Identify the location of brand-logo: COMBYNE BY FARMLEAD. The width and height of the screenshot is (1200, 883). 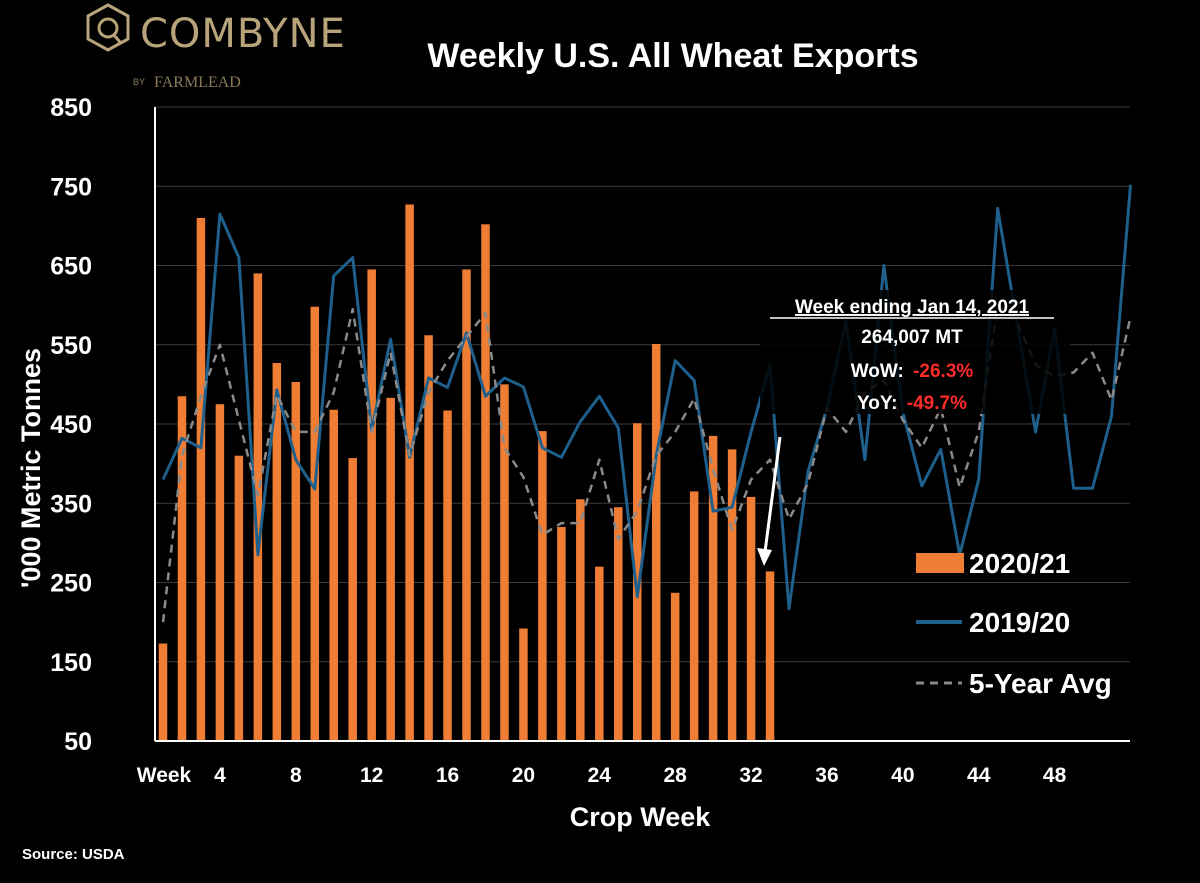
(216, 47).